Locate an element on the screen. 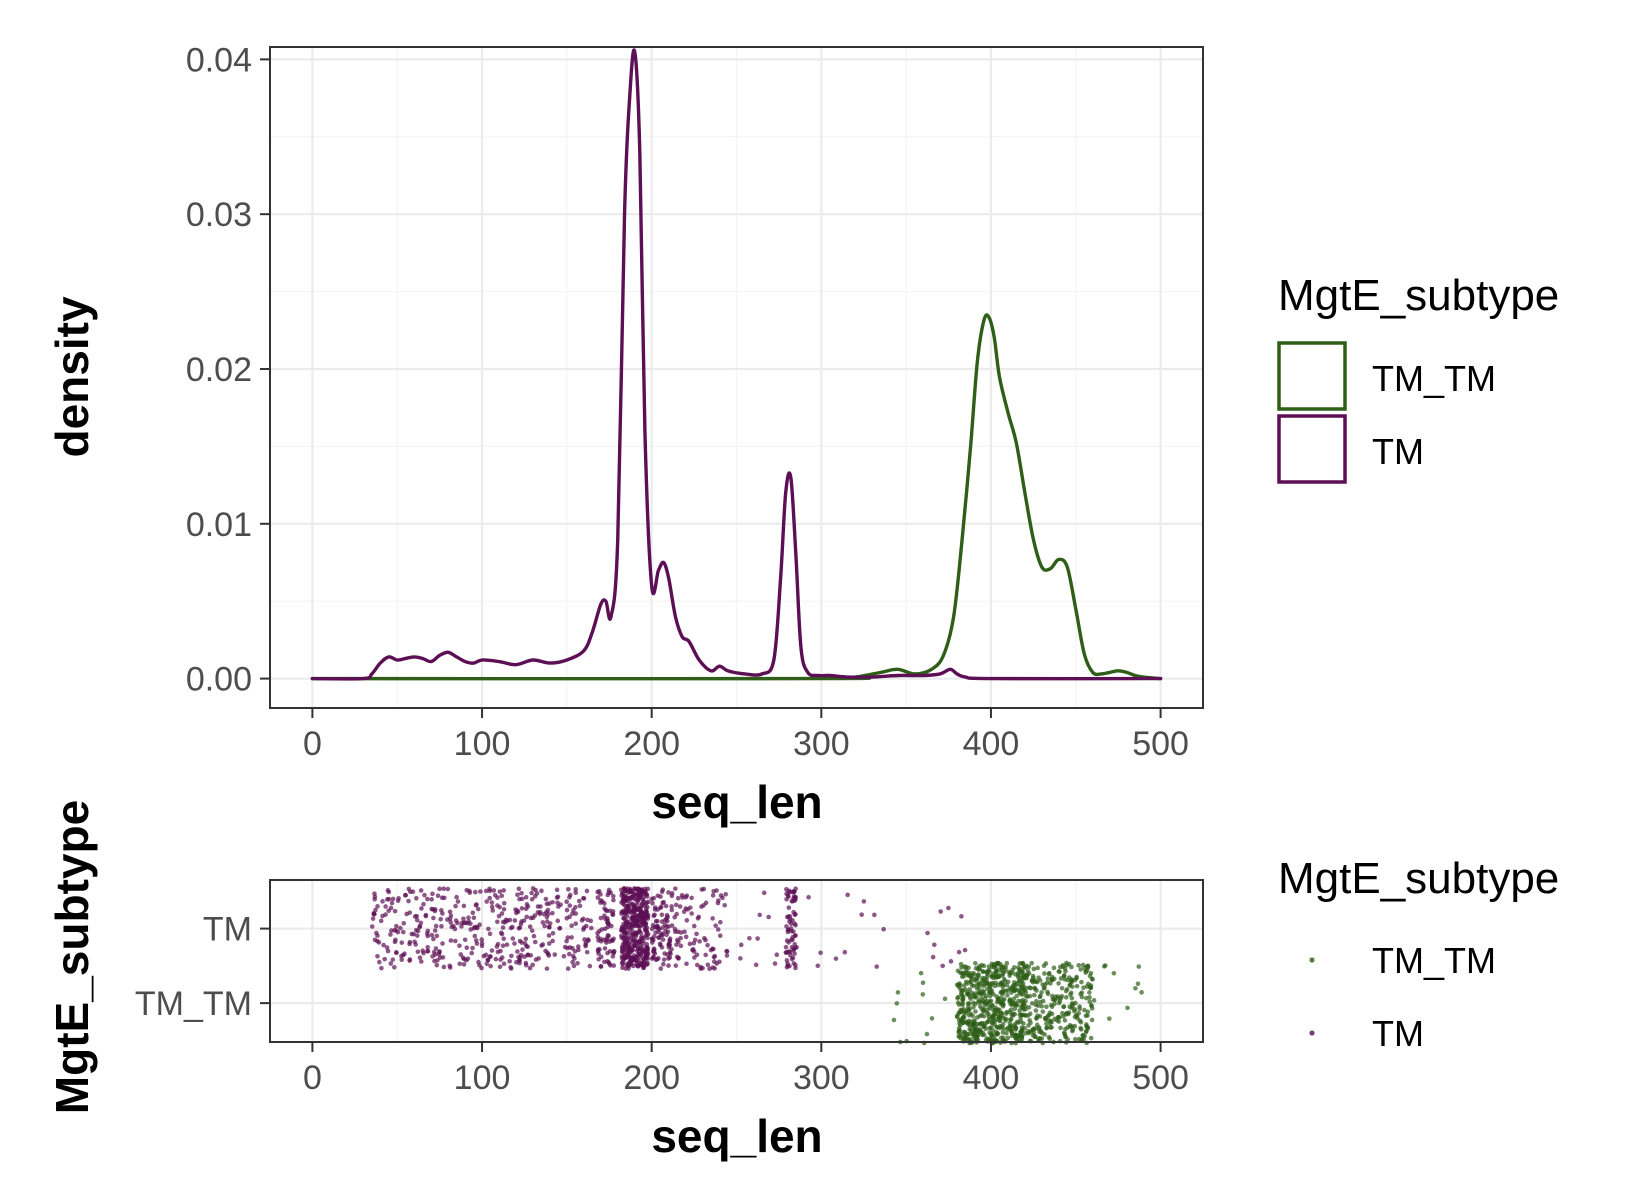 Image resolution: width=1650 pixels, height=1200 pixels. jitter-panel-border is located at coordinates (736, 961).